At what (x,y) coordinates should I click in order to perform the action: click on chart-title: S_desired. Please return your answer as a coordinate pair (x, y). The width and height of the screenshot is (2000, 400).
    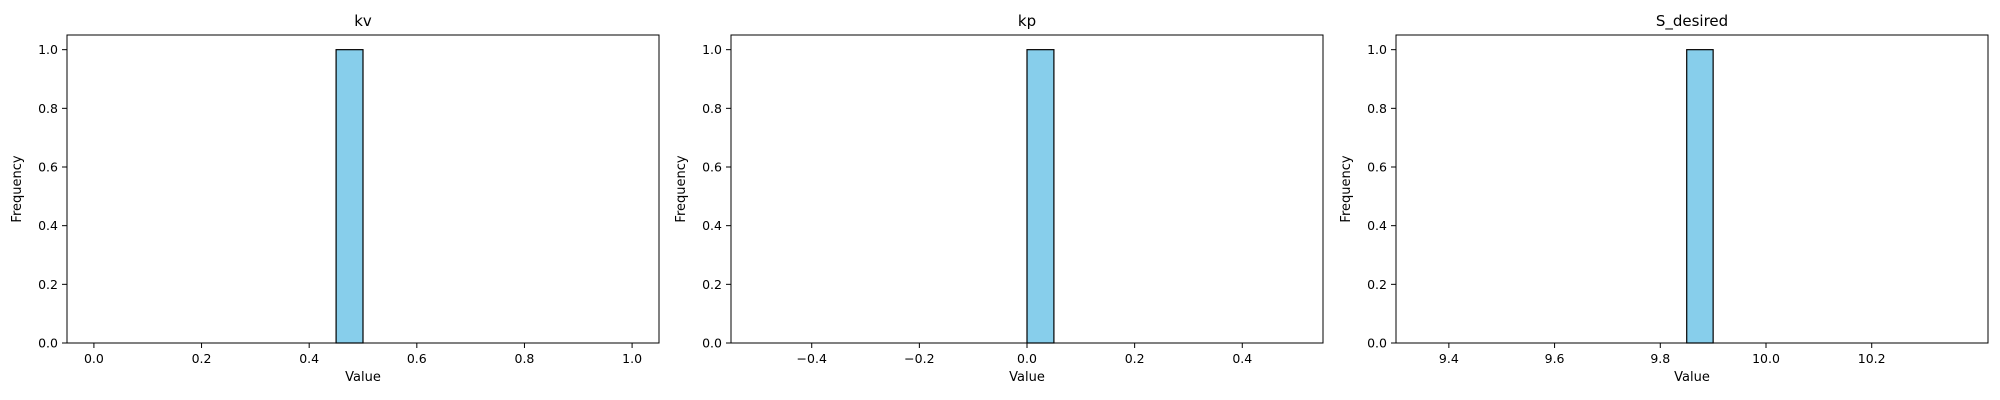
    Looking at the image, I should click on (1692, 21).